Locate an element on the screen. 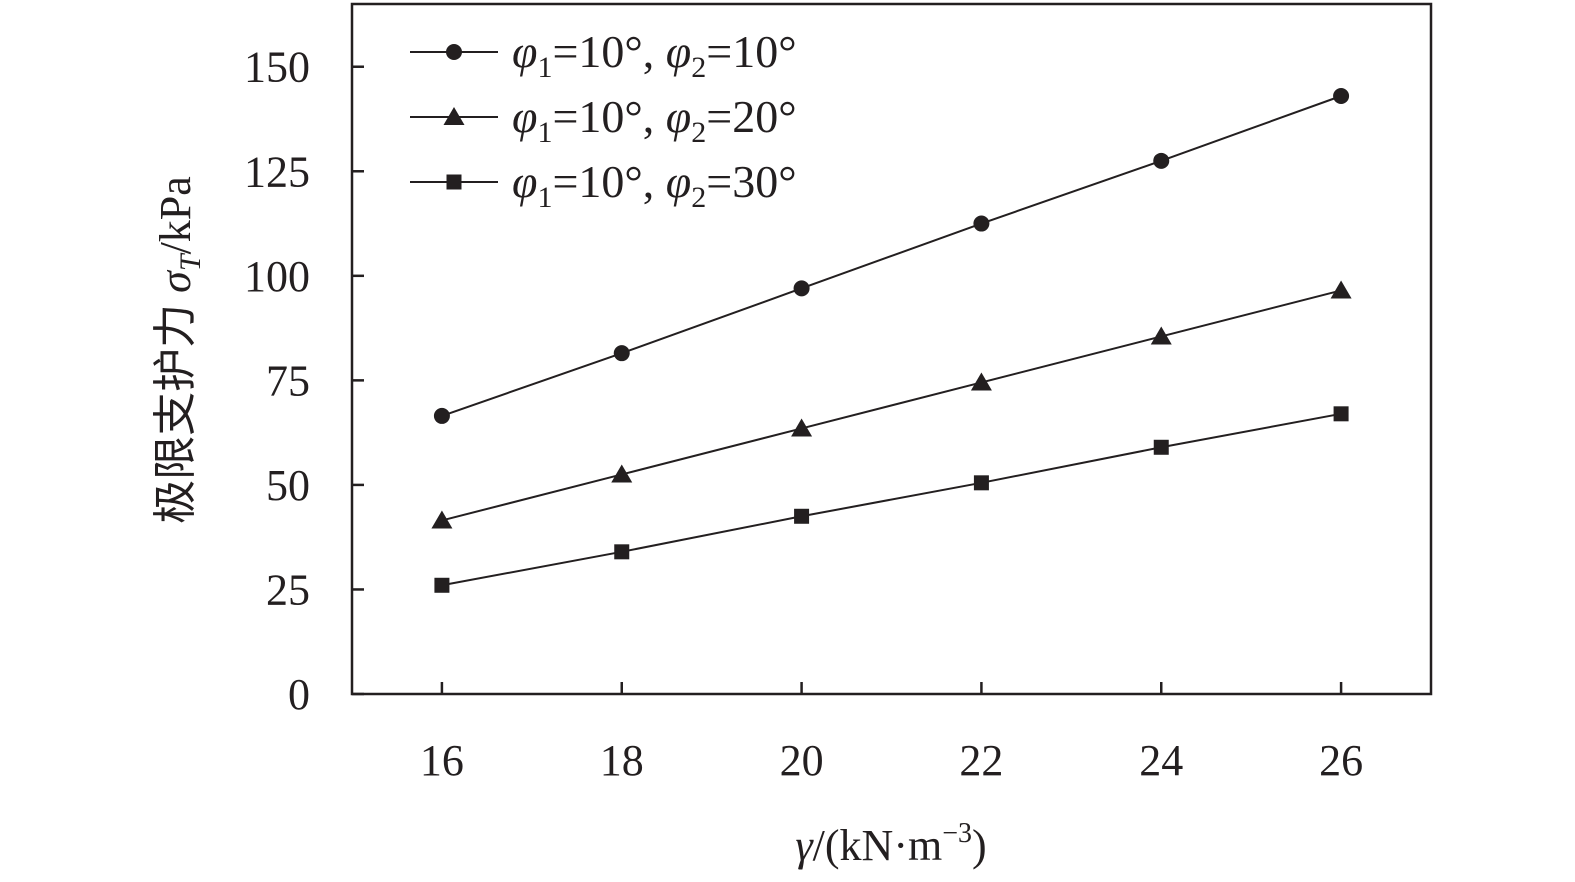 This screenshot has height=882, width=1575. y-tick-label: 75 is located at coordinates (288, 380).